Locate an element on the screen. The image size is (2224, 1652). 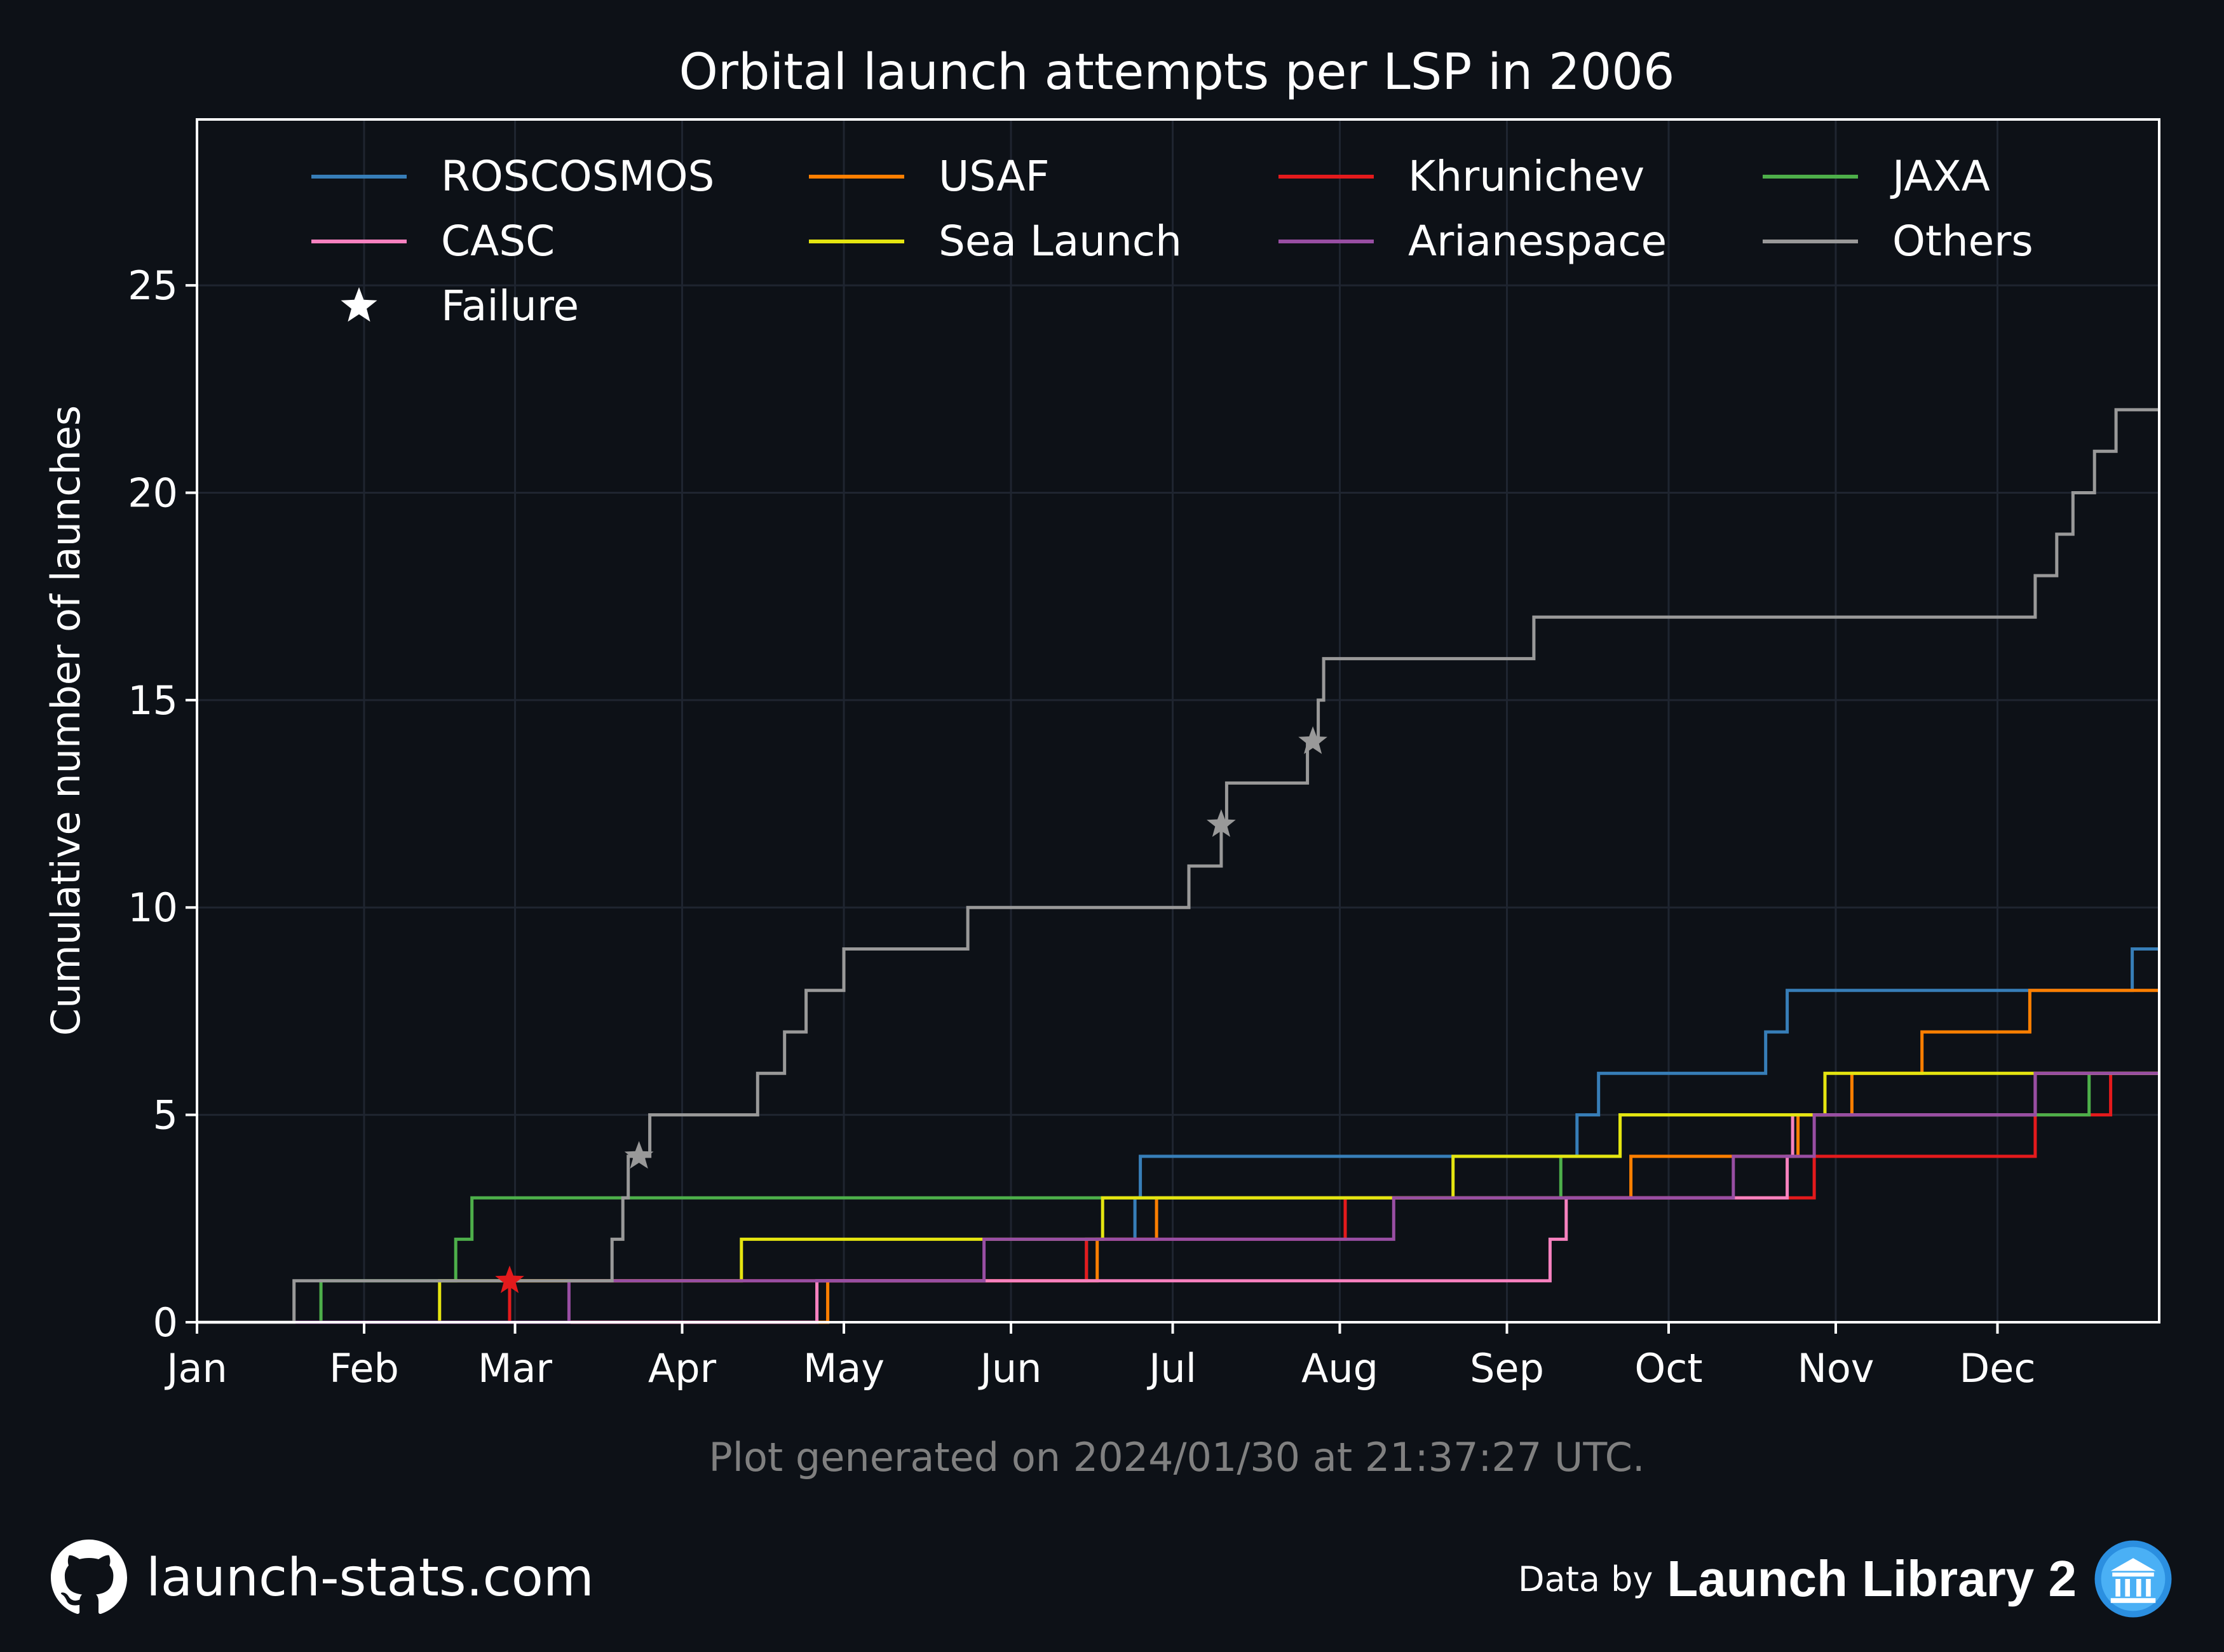
x-tick-label: May is located at coordinates (844, 1368).